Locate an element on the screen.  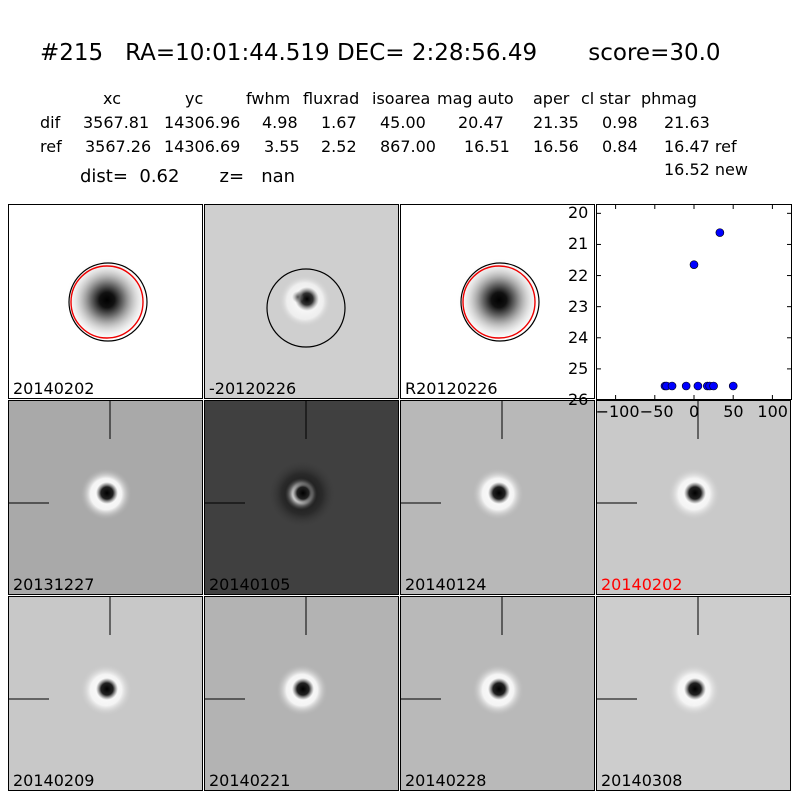
row-label: ref is located at coordinates (51, 146).